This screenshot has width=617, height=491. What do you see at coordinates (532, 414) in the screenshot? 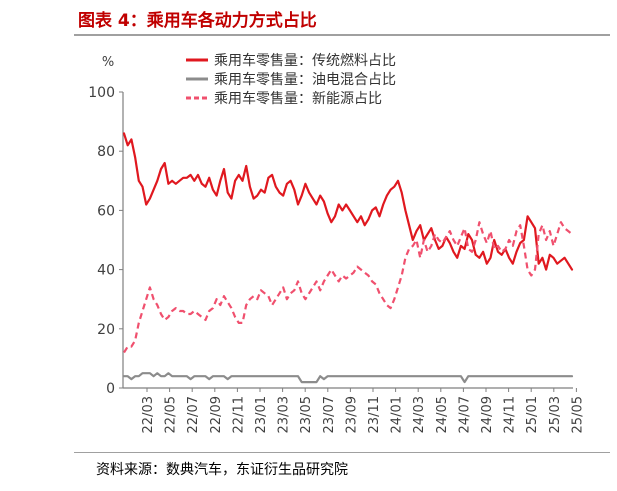
I see `x-tick-label: 25/01` at bounding box center [532, 414].